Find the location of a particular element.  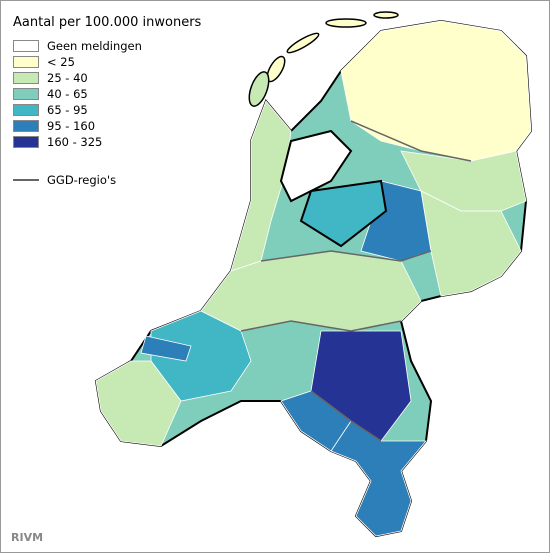

lake is located at coordinates (316, 166).